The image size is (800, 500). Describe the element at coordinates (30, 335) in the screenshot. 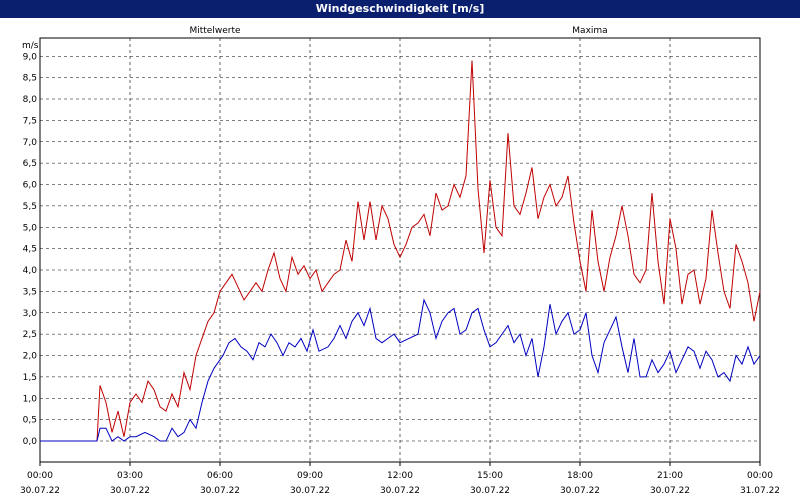

I see `y-tick-label: 2,5` at that location.